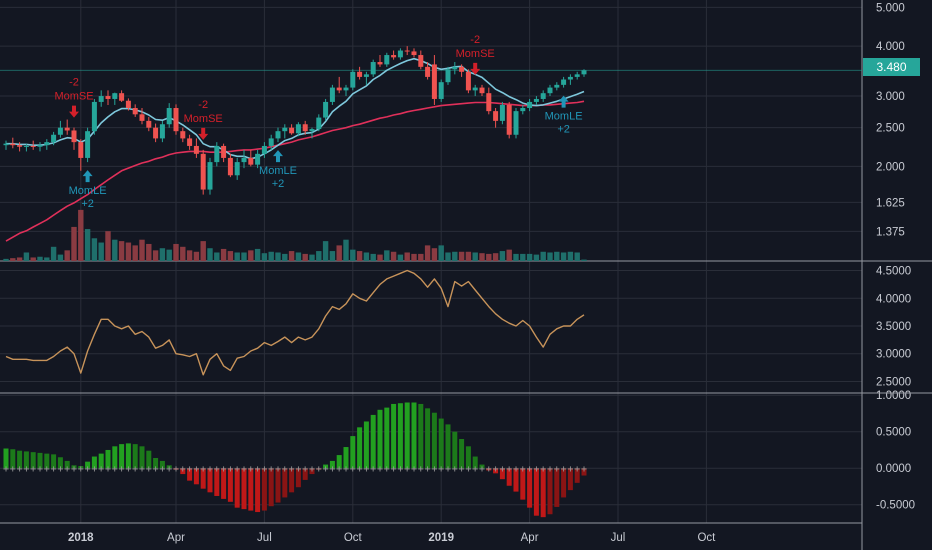 This screenshot has height=550, width=932. I want to click on time-axis-label: 2018, so click(81, 538).